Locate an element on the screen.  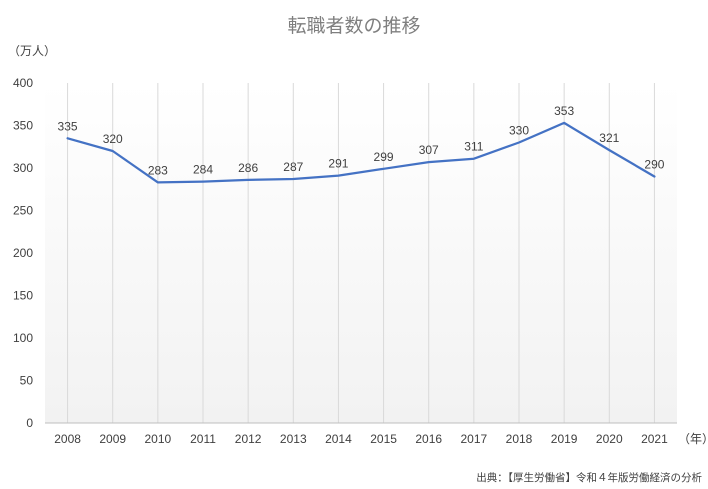
y-tick-label: 350 is located at coordinates (23, 126).